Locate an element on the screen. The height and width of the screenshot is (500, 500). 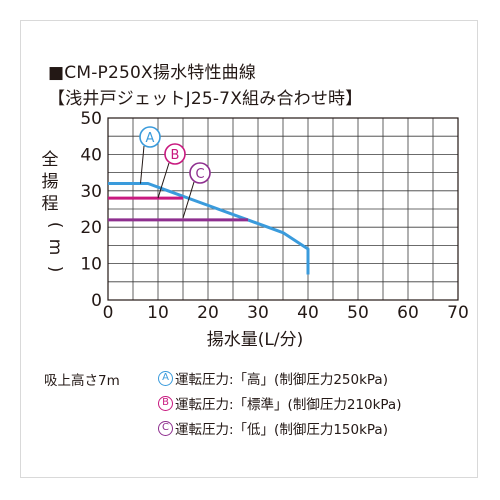
x-tick-label: 30 is located at coordinates (258, 313).